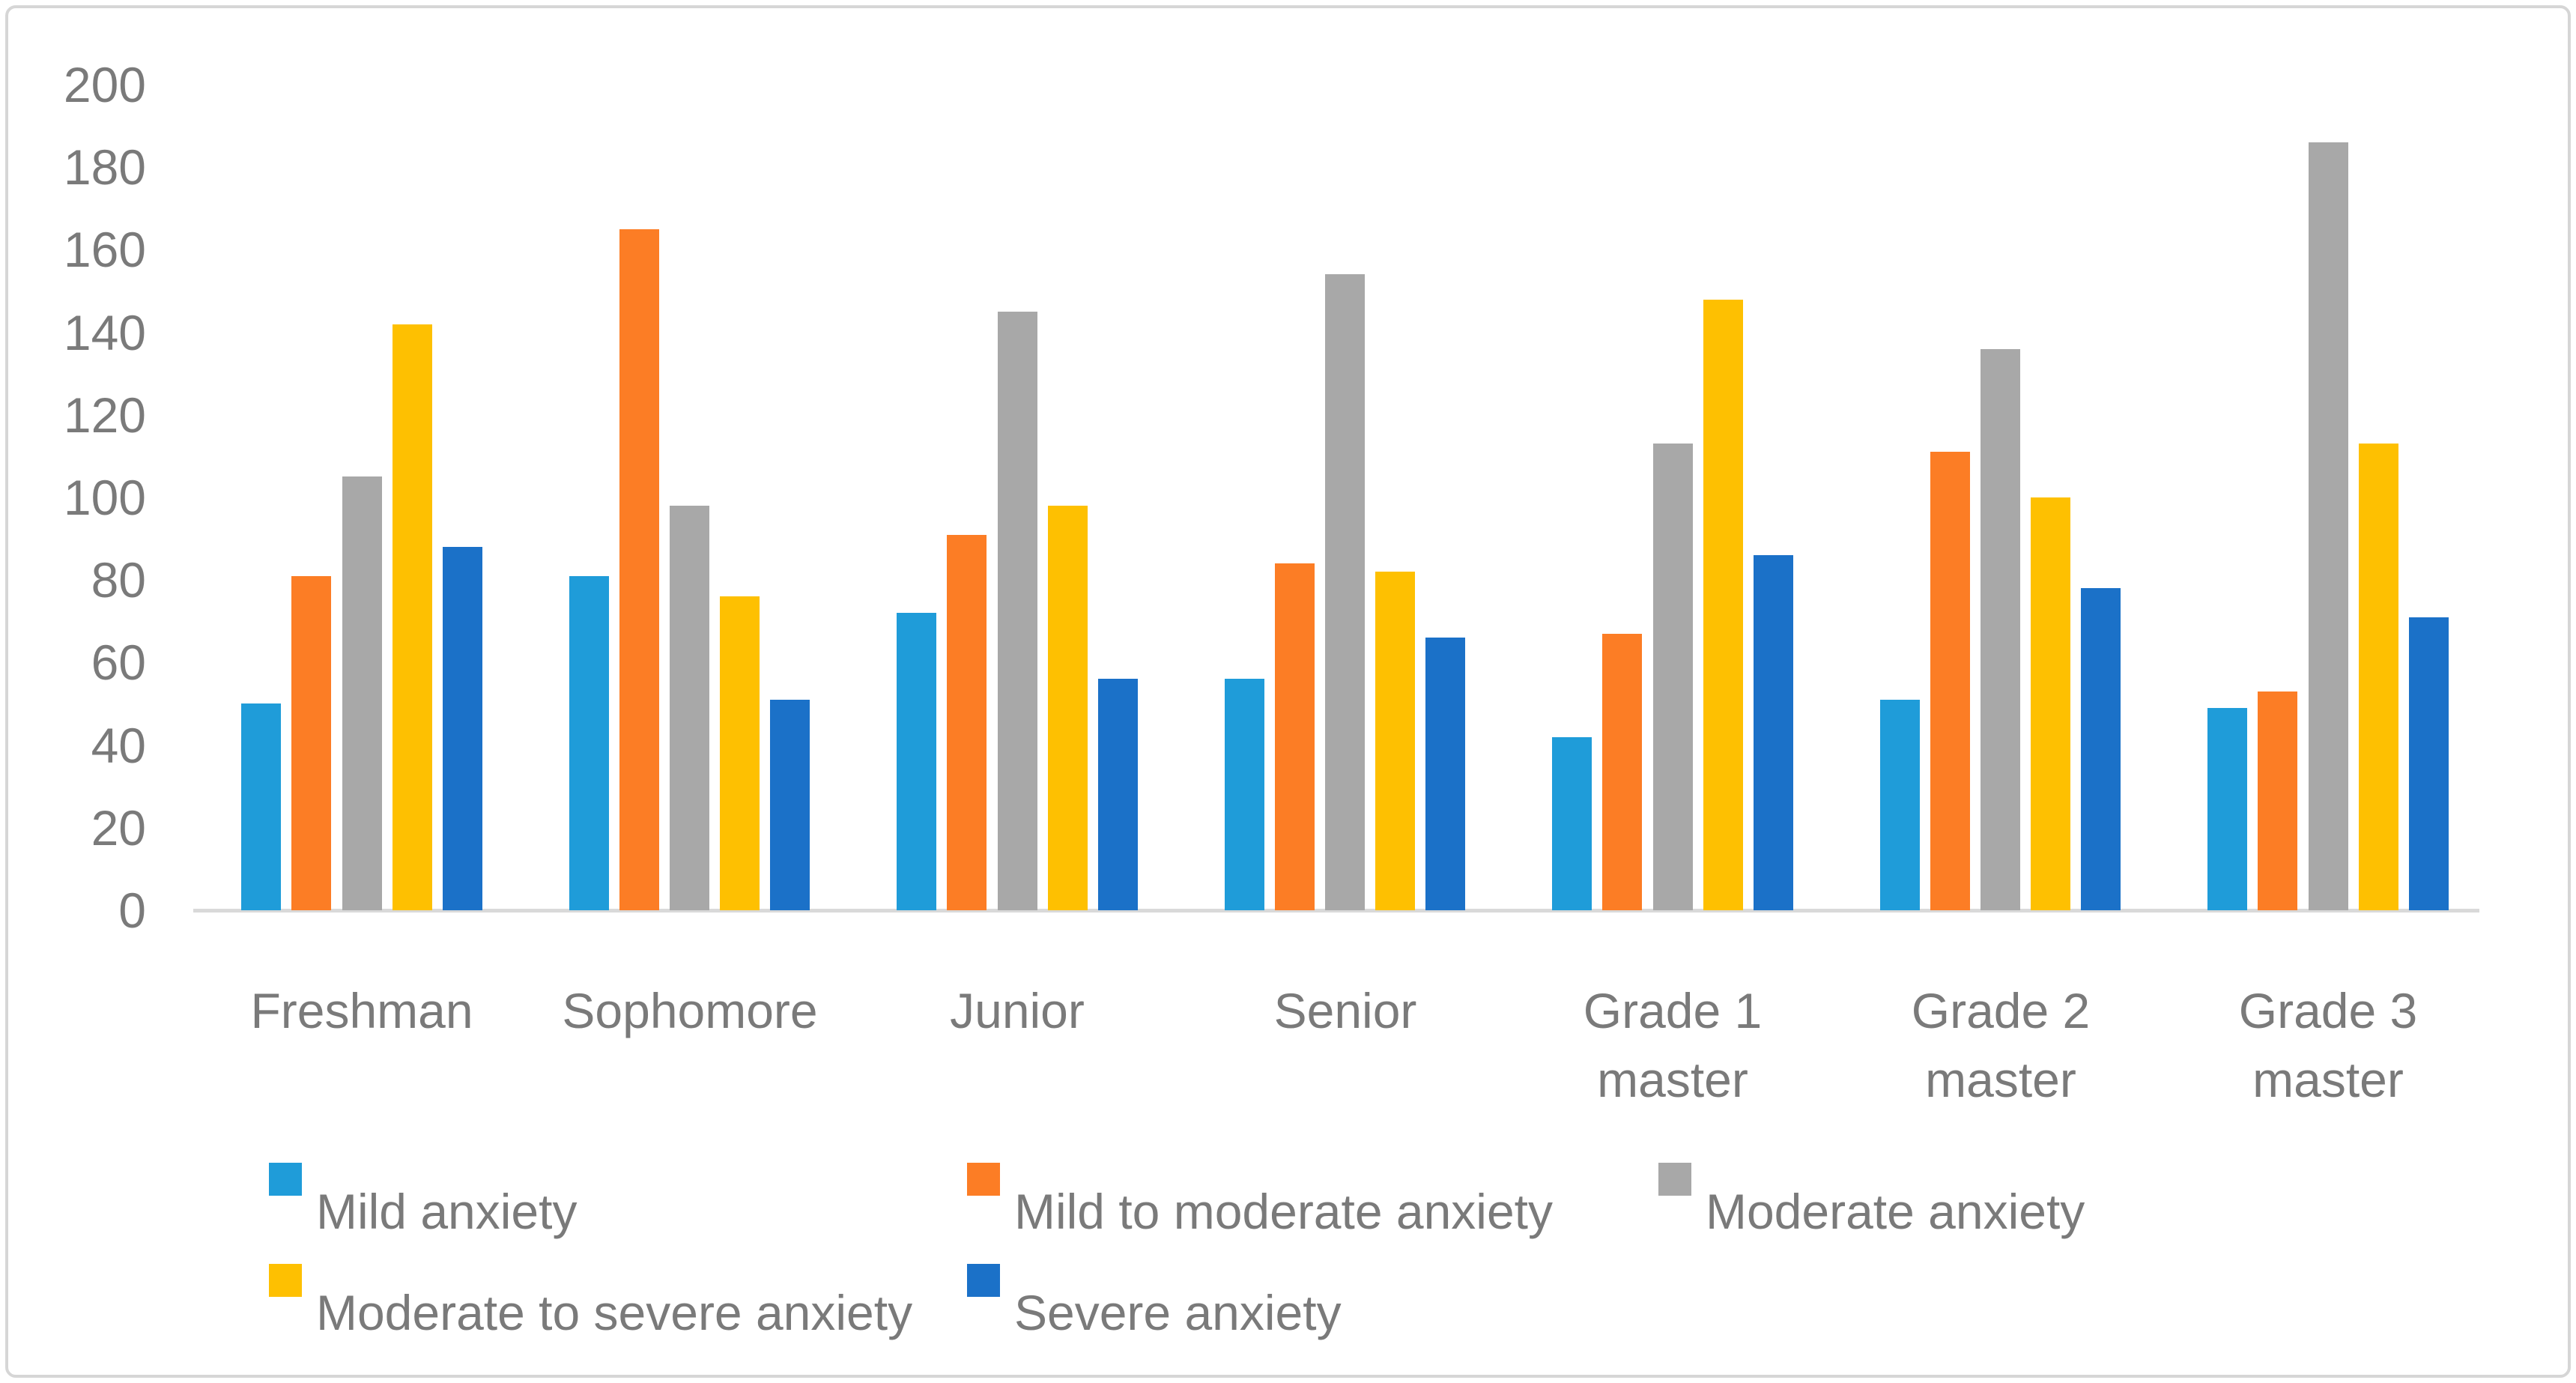 The height and width of the screenshot is (1383, 2576). What do you see at coordinates (105, 249) in the screenshot?
I see `y-tick-label-160: 160` at bounding box center [105, 249].